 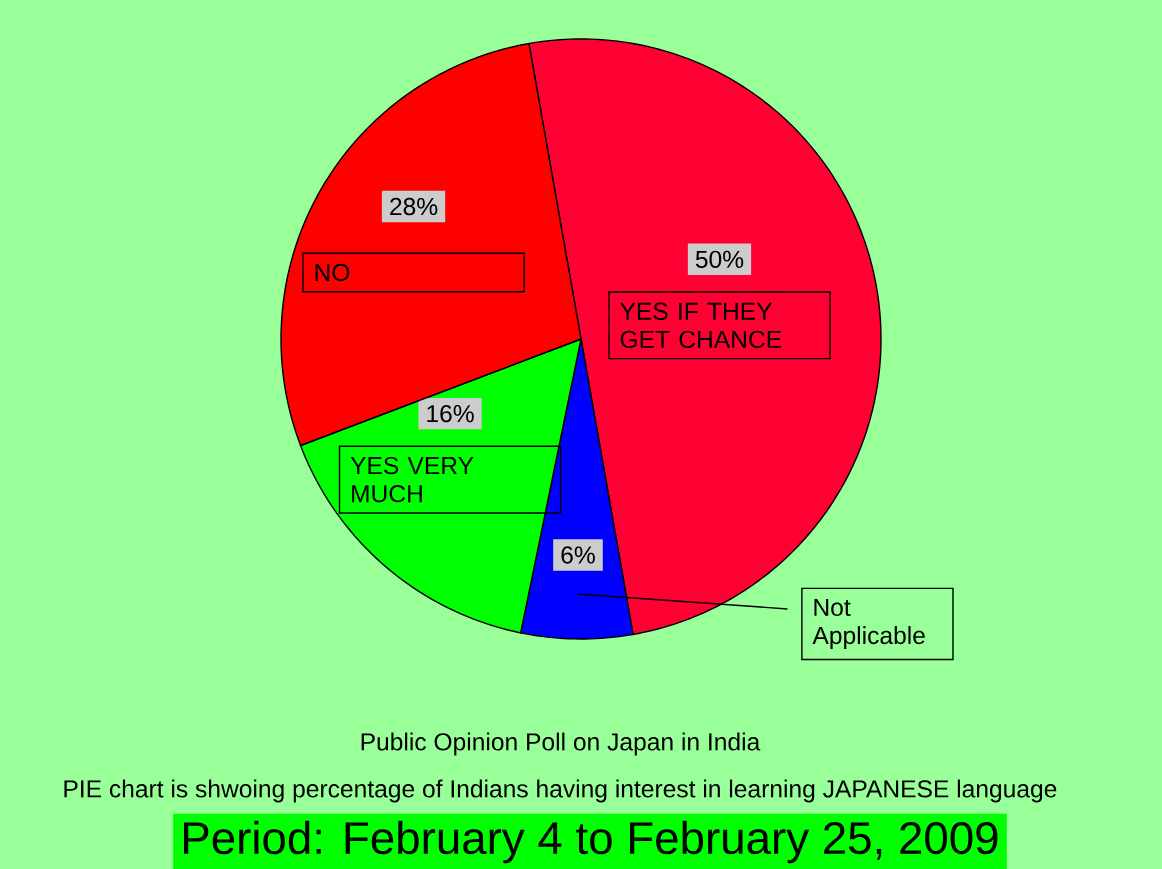 What do you see at coordinates (412, 479) in the screenshot?
I see `slice-label: YES VERY MUCH` at bounding box center [412, 479].